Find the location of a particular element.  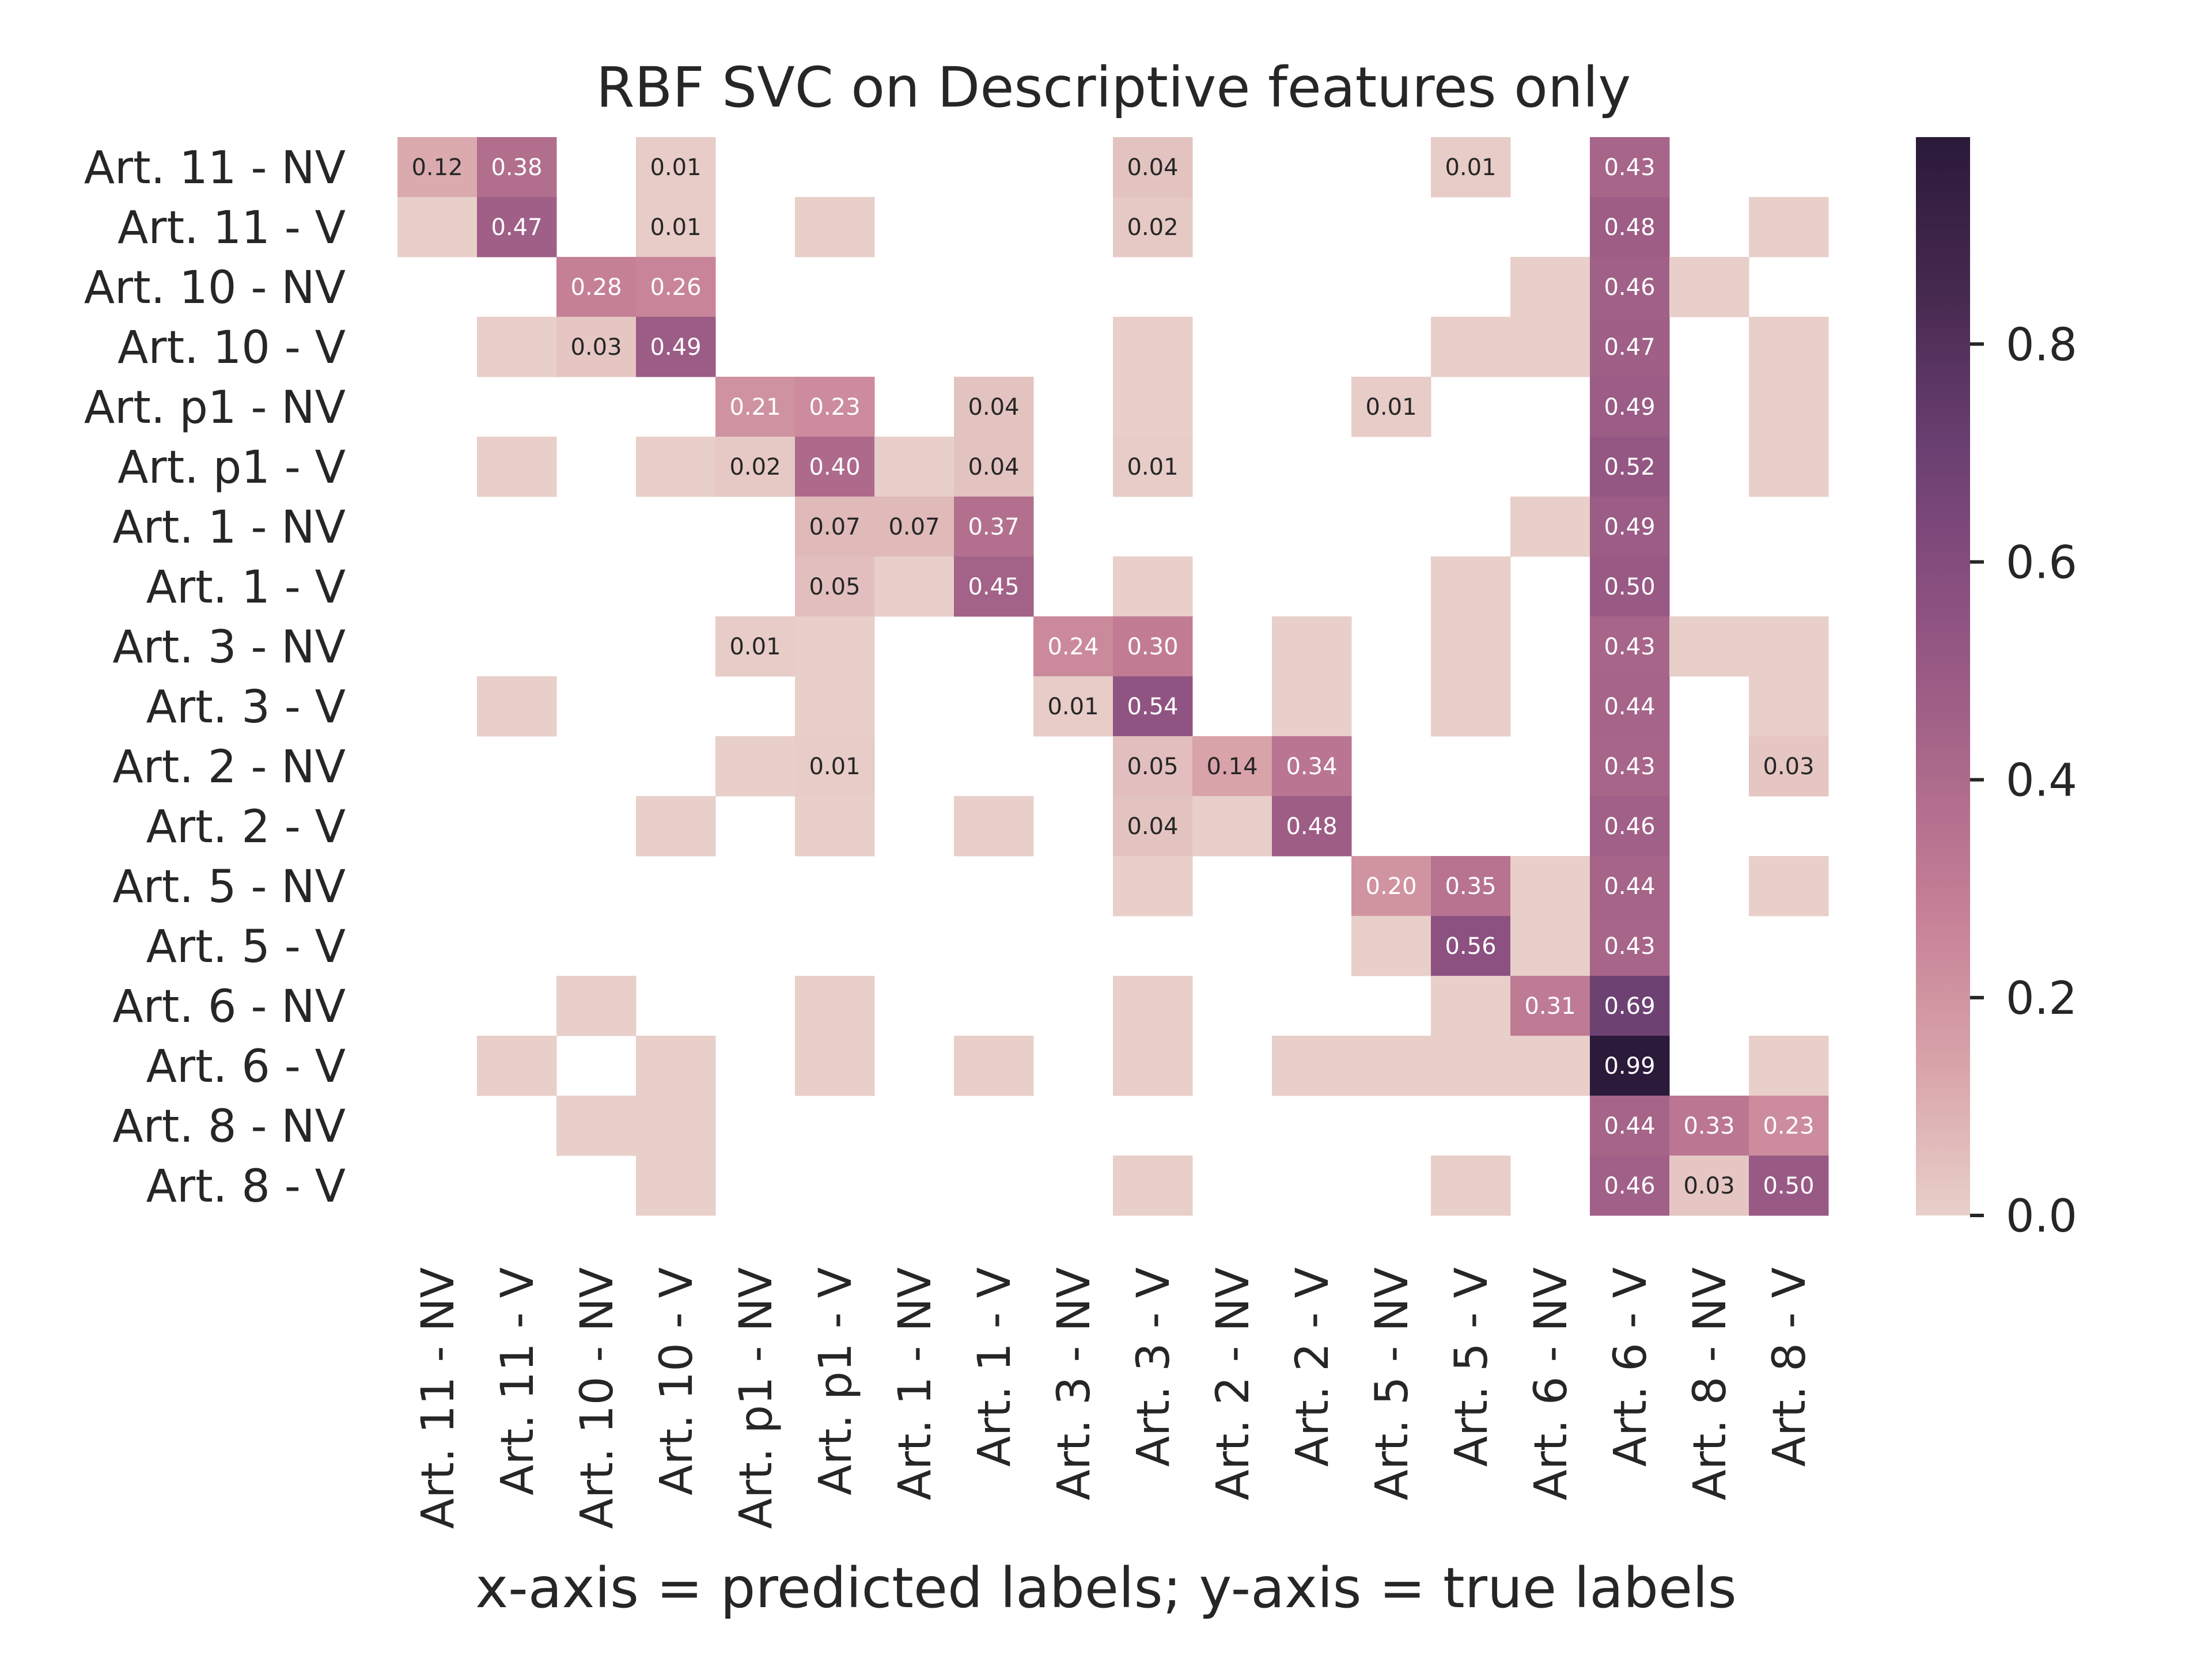

x-tick-label: Art. 2 - NV is located at coordinates (1233, 1384).